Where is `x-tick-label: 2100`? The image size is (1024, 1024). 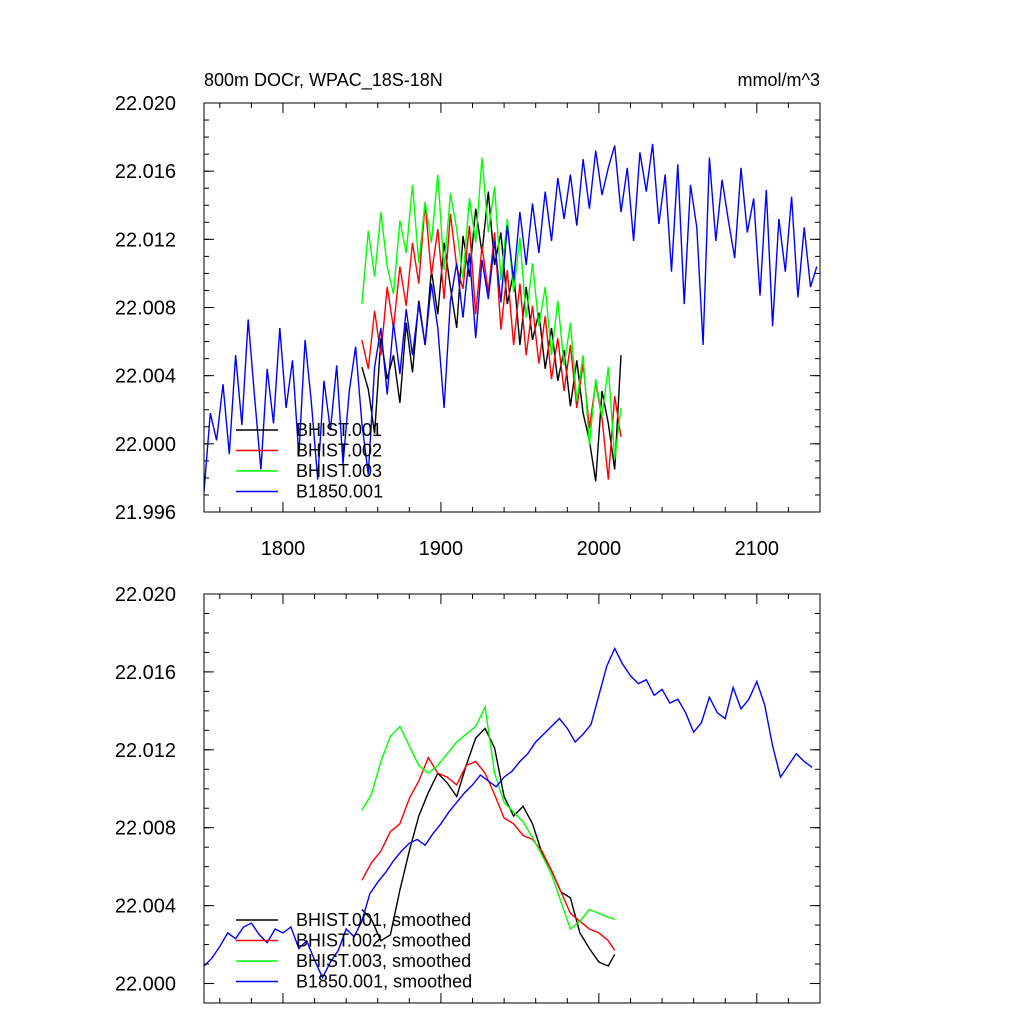 x-tick-label: 2100 is located at coordinates (757, 549).